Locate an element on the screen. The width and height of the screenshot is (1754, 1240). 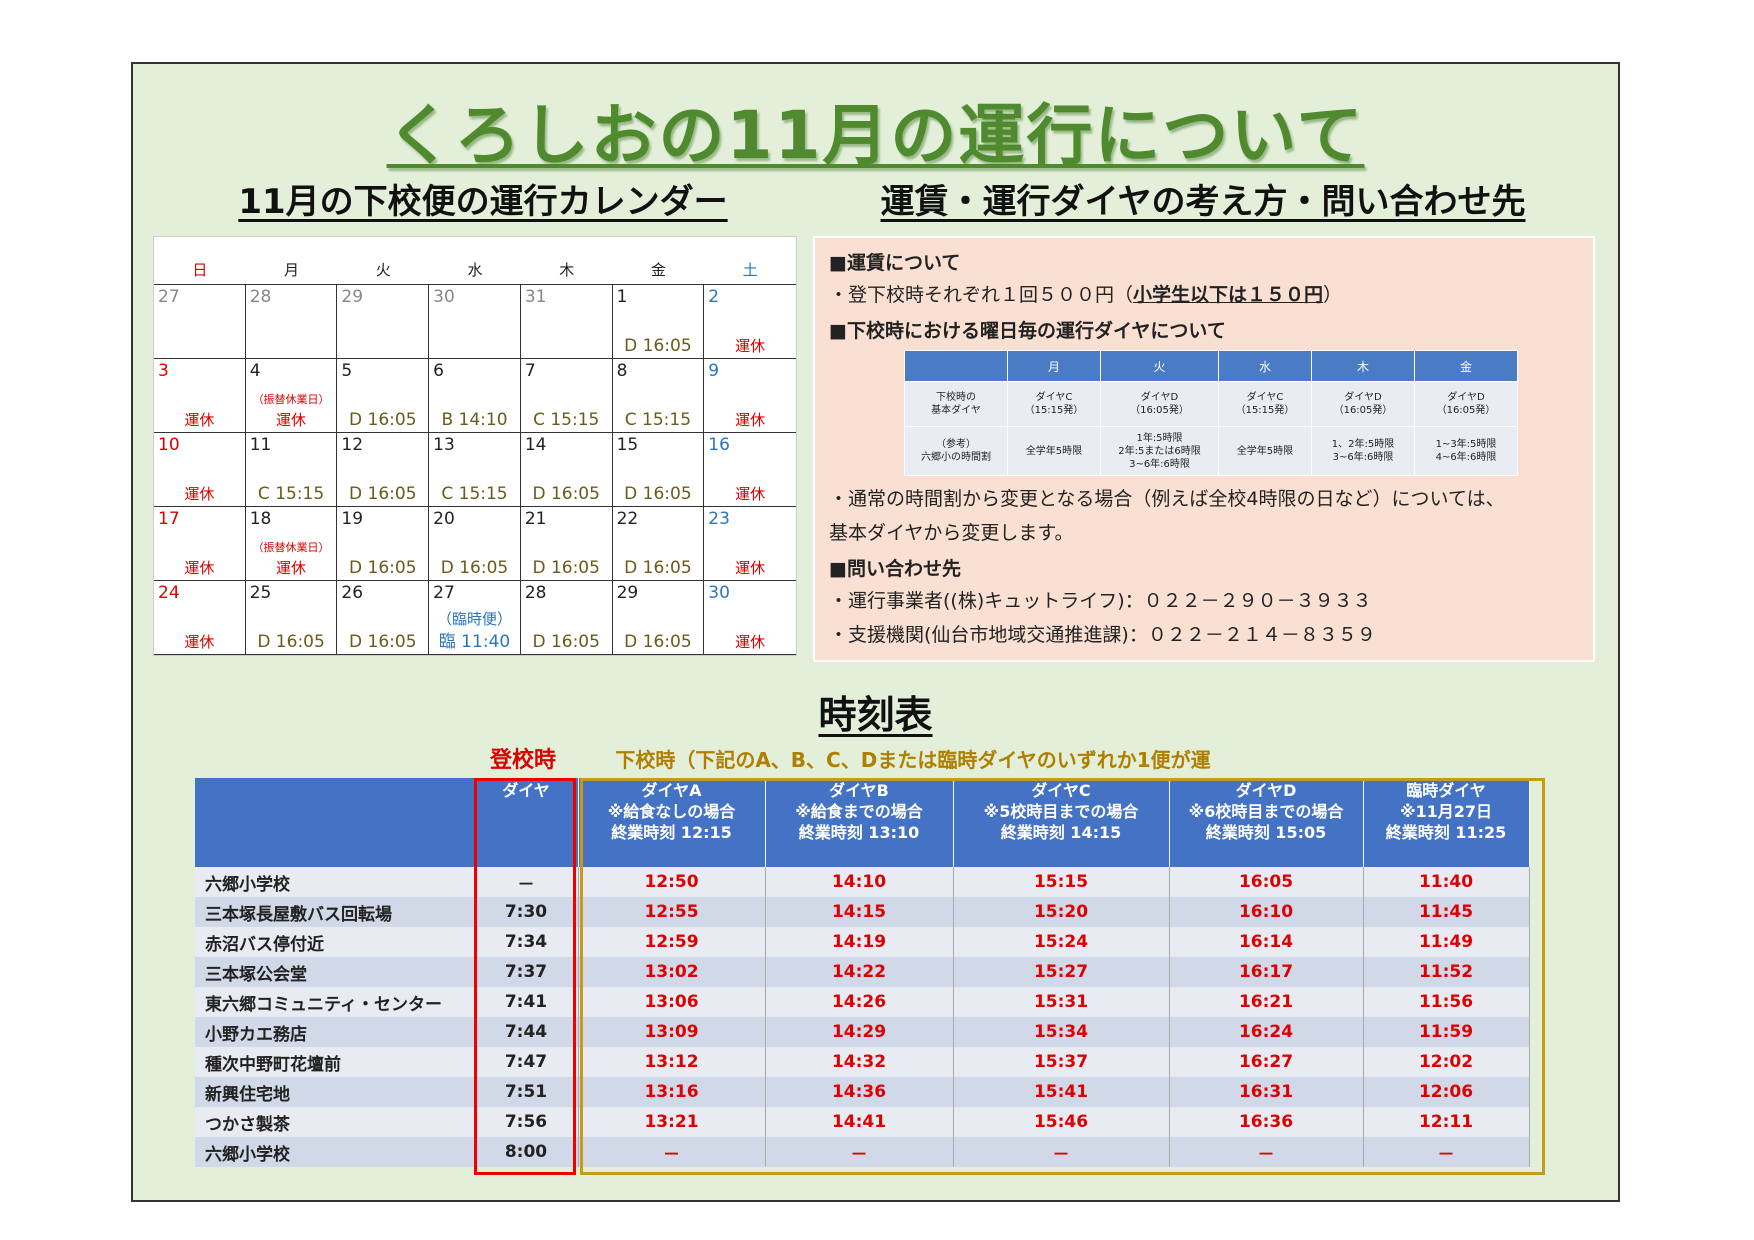
calendar-day-cell: 20 D 16:05 is located at coordinates (475, 544).